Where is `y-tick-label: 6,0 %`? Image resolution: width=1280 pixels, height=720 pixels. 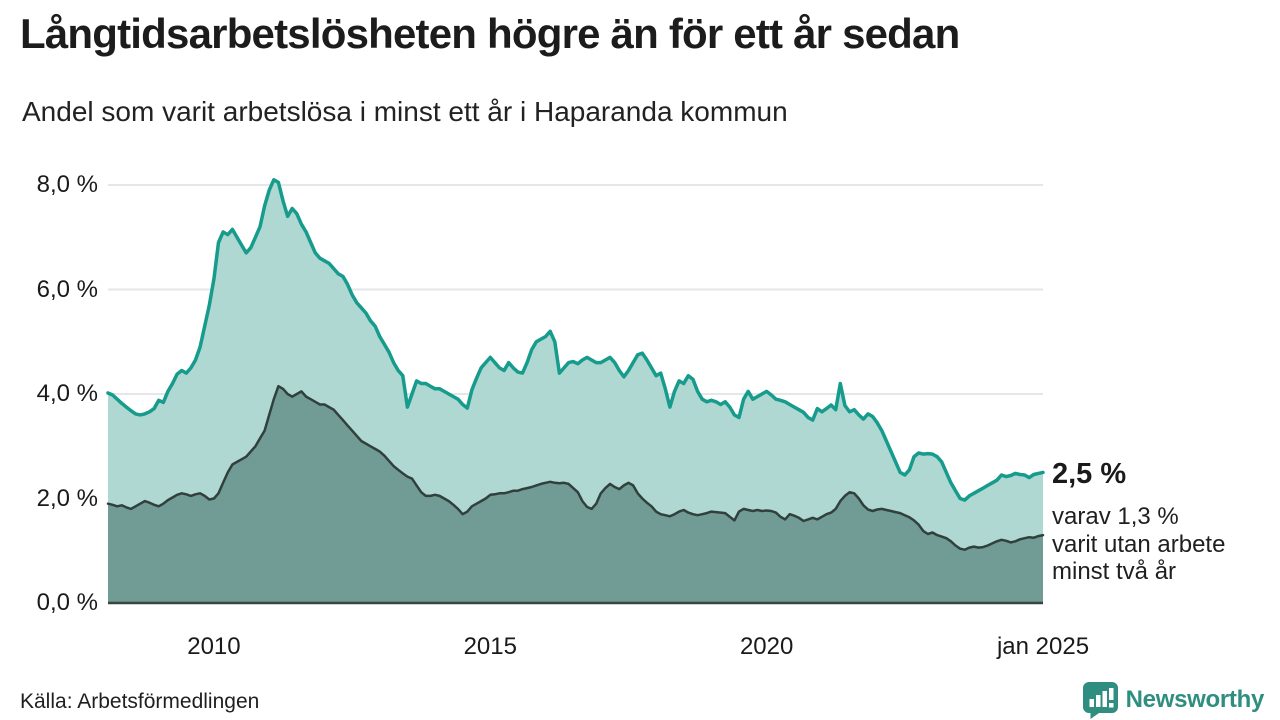
y-tick-label: 6,0 % is located at coordinates (67, 289).